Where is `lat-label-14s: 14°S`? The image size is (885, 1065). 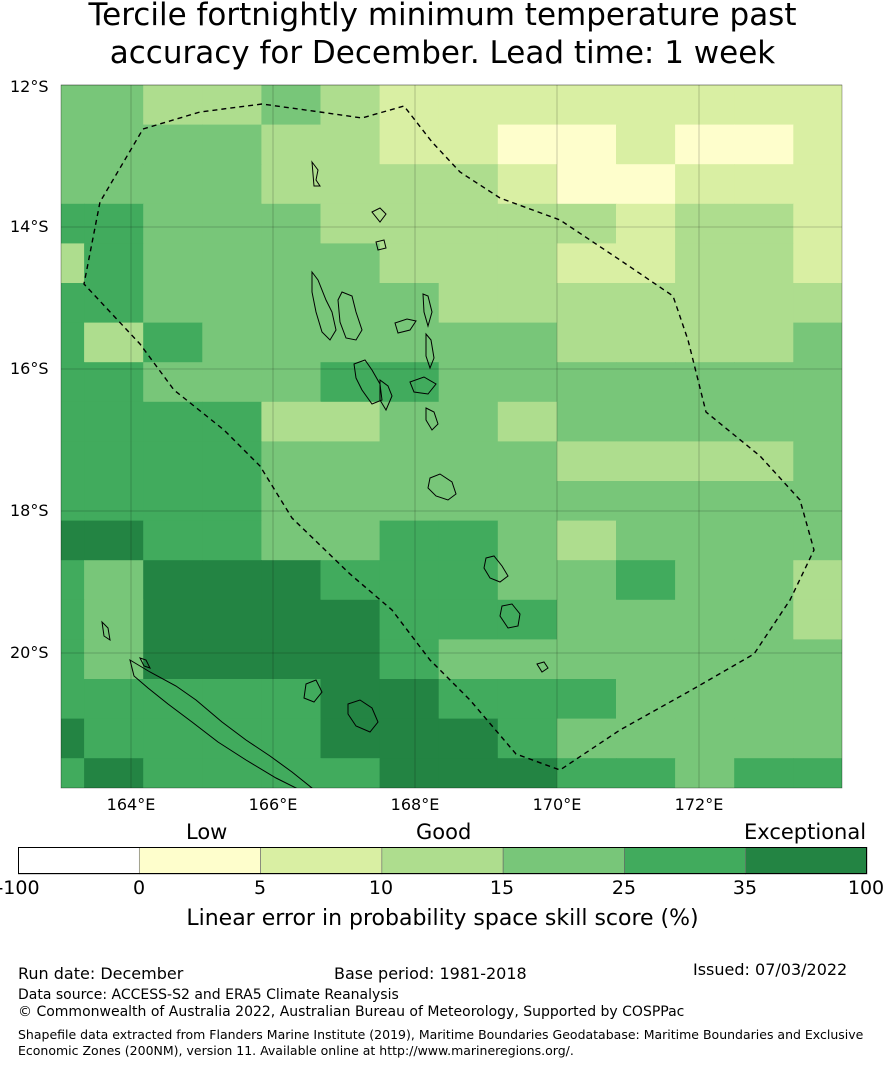
lat-label-14s: 14°S is located at coordinates (29, 226).